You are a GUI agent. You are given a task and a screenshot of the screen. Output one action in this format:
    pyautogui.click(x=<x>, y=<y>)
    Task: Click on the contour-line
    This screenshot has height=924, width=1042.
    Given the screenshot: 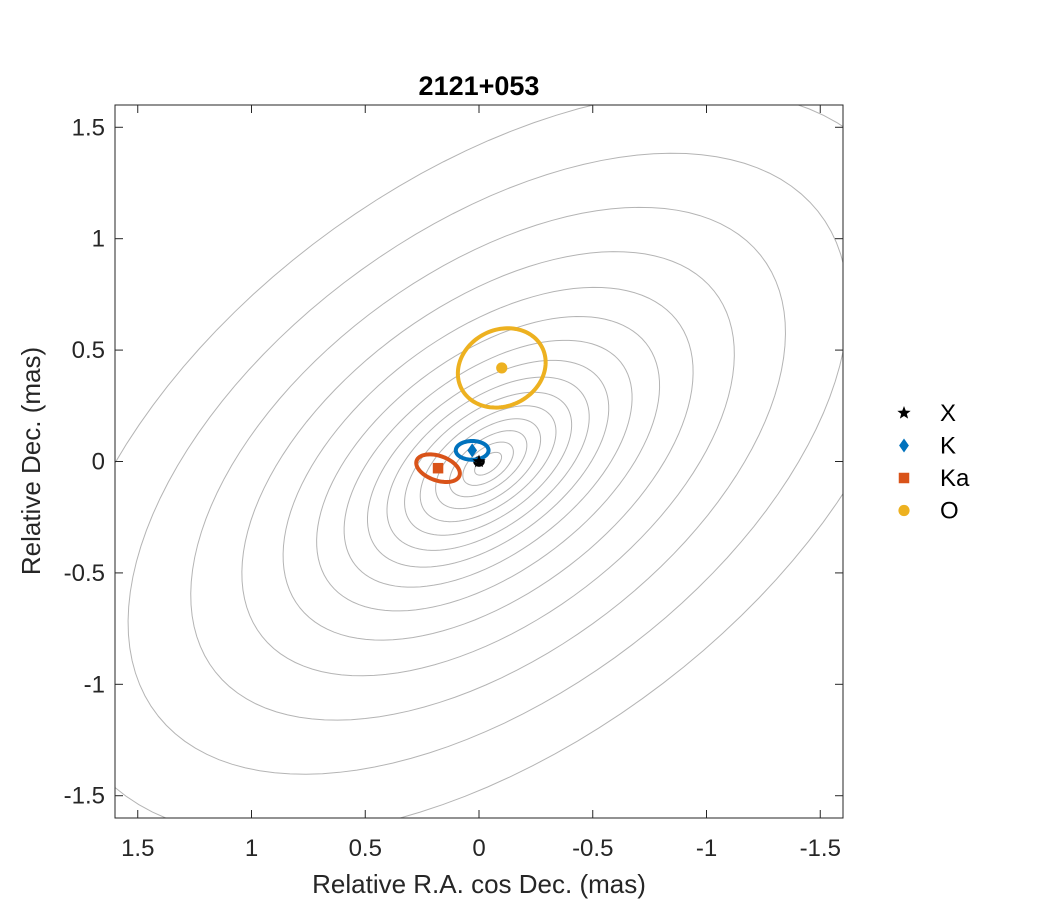 What is the action you would take?
    pyautogui.click(x=488, y=463)
    